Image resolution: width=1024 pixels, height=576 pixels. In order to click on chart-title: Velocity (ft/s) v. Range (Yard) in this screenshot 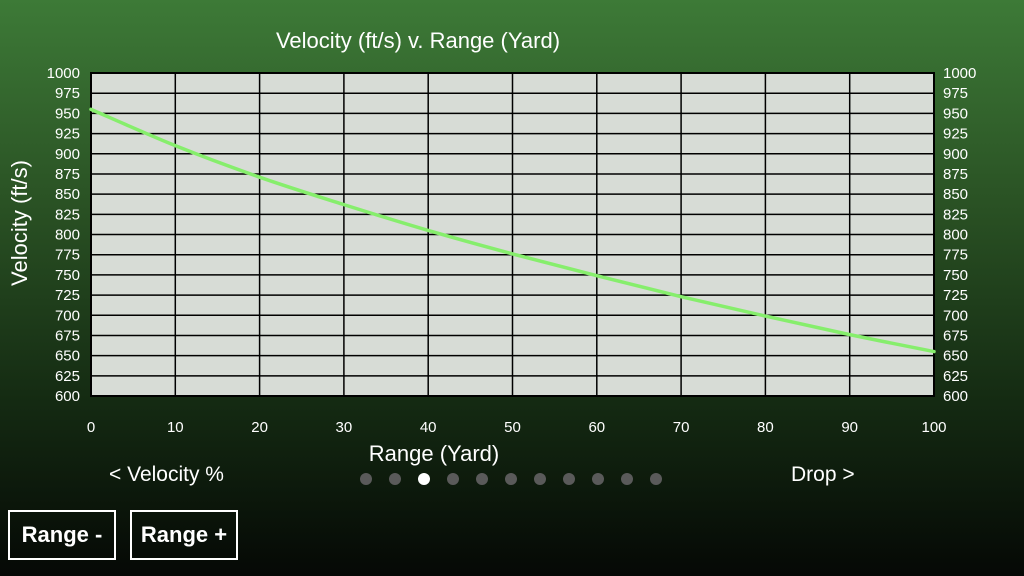, I will do `click(418, 40)`.